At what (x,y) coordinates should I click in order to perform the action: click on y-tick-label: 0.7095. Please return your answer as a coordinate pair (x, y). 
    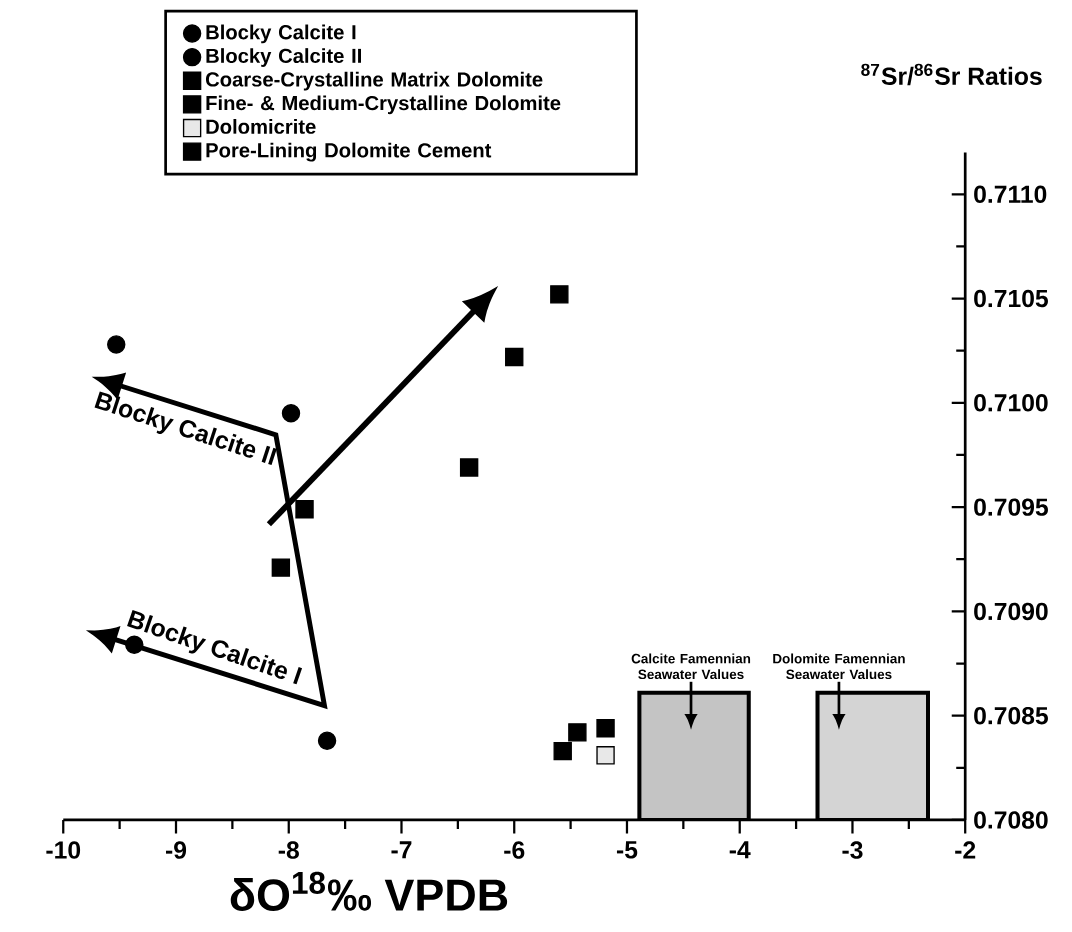
    Looking at the image, I should click on (1011, 507).